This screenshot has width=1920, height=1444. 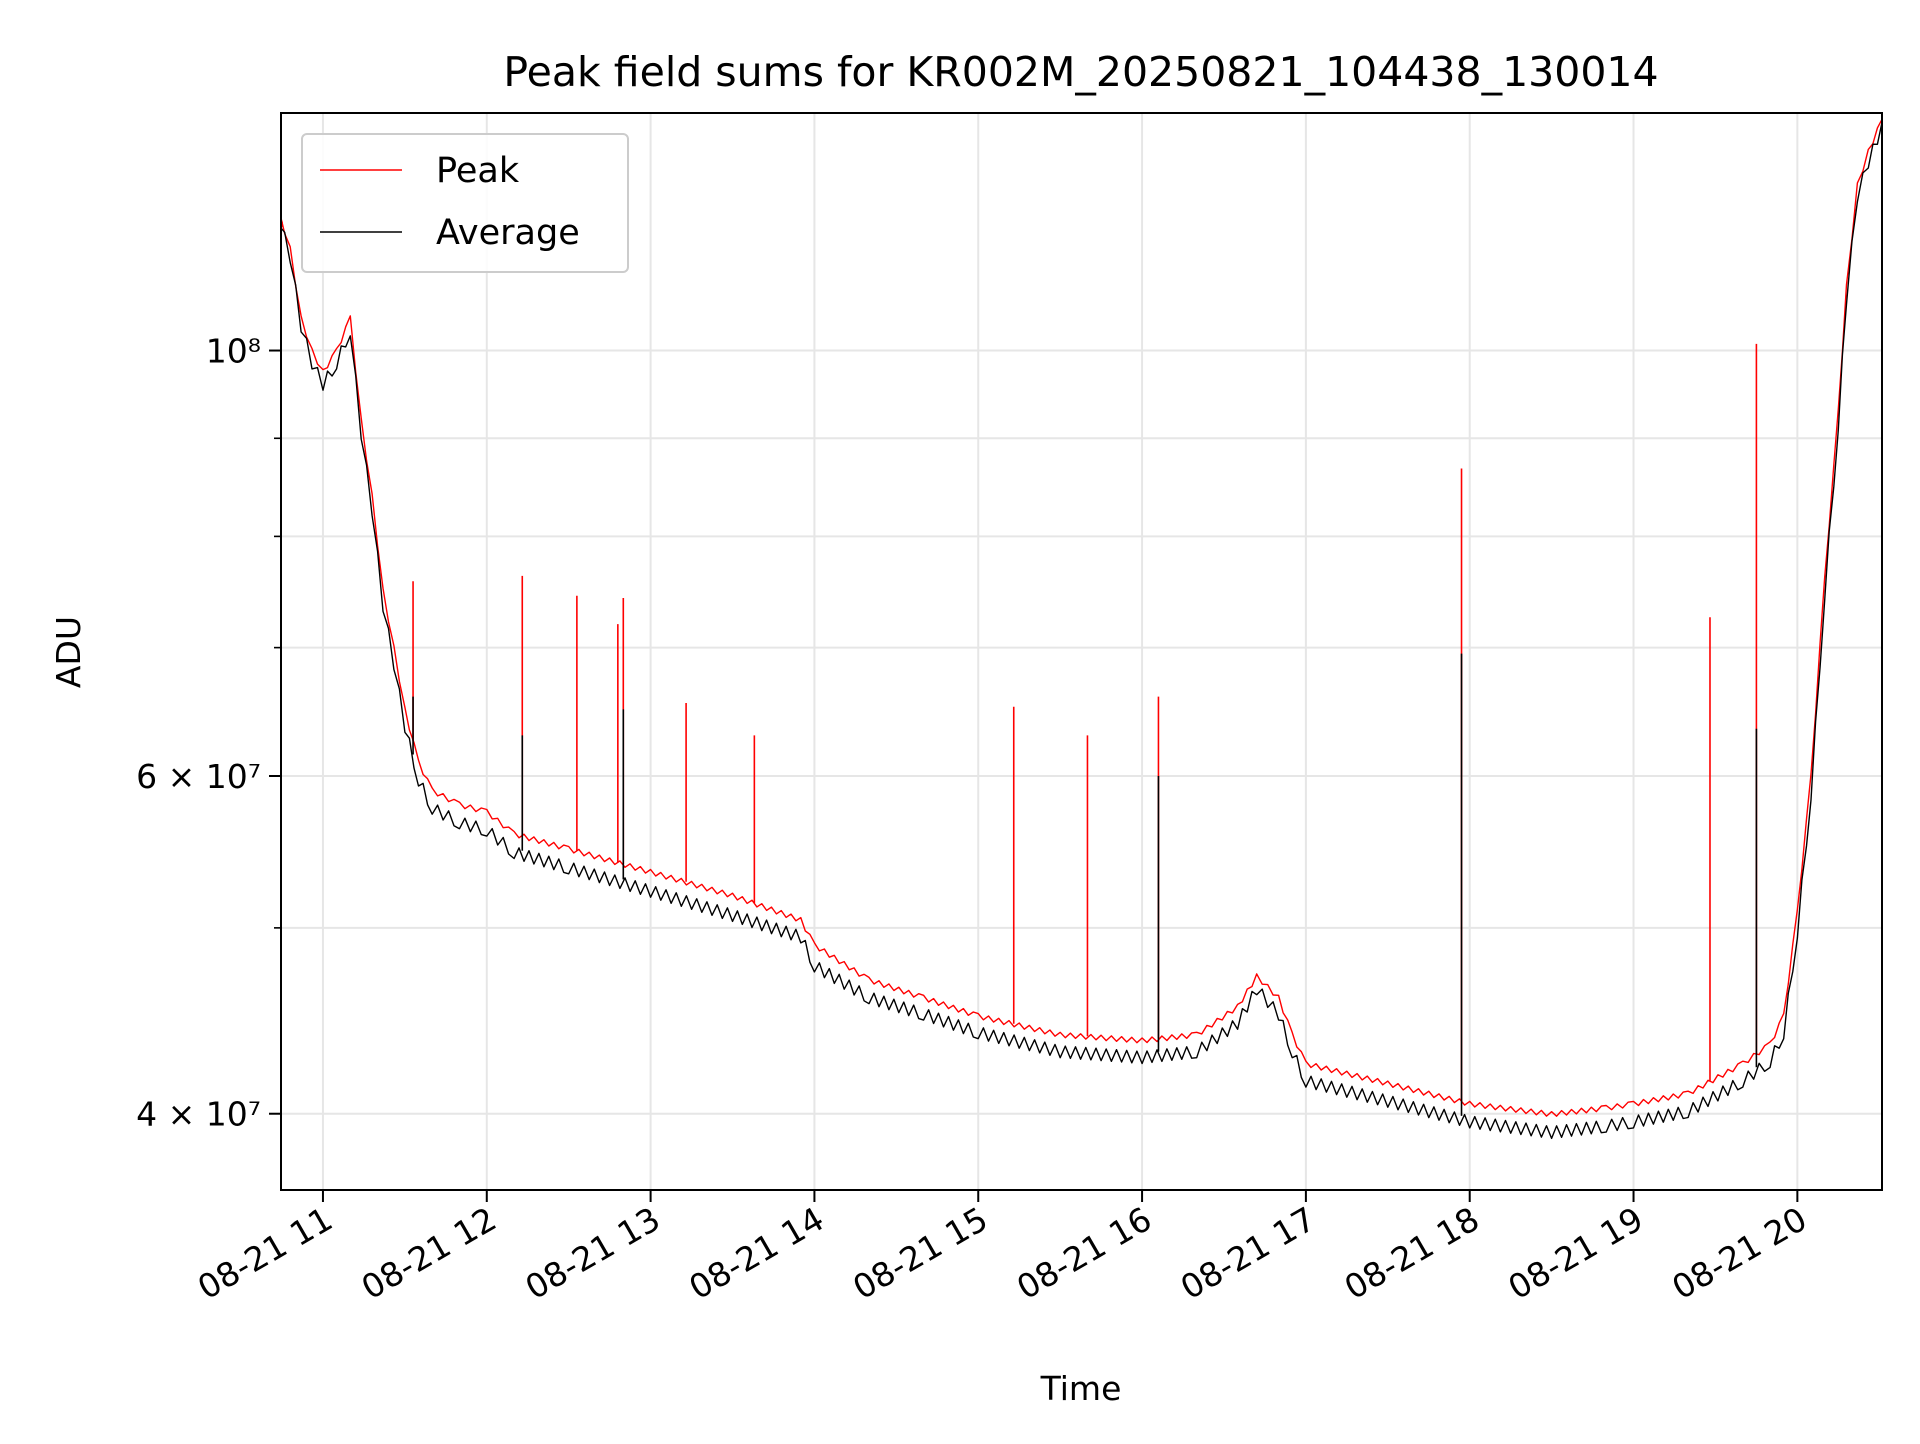 I want to click on legend-label-average: Average, so click(x=508, y=233).